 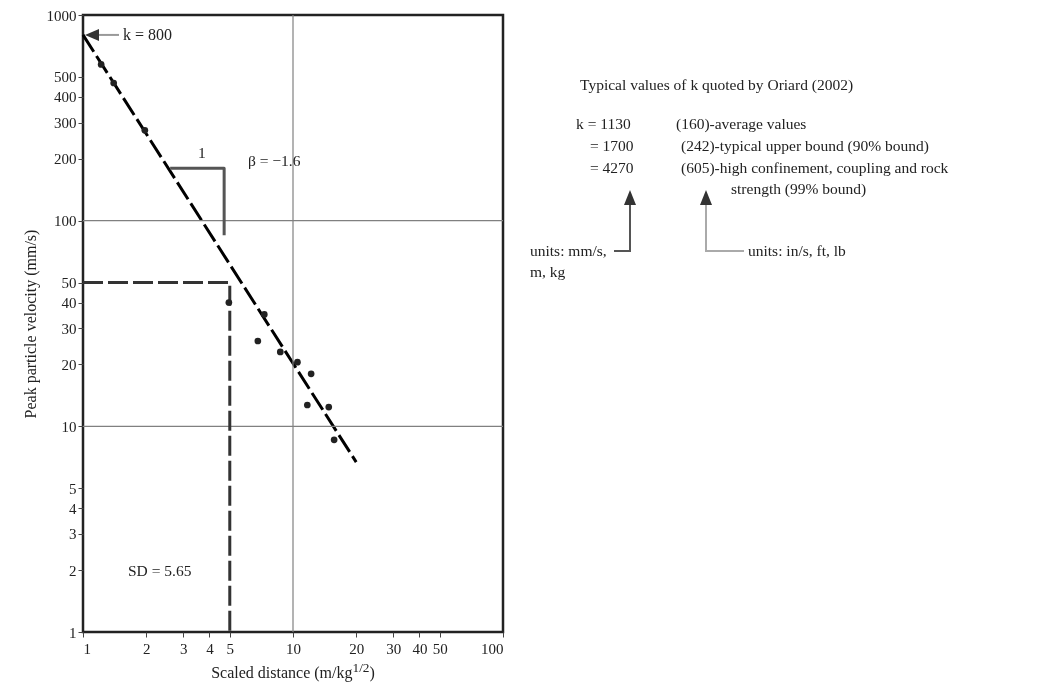 I want to click on y-tick-label: 5, so click(x=73, y=488).